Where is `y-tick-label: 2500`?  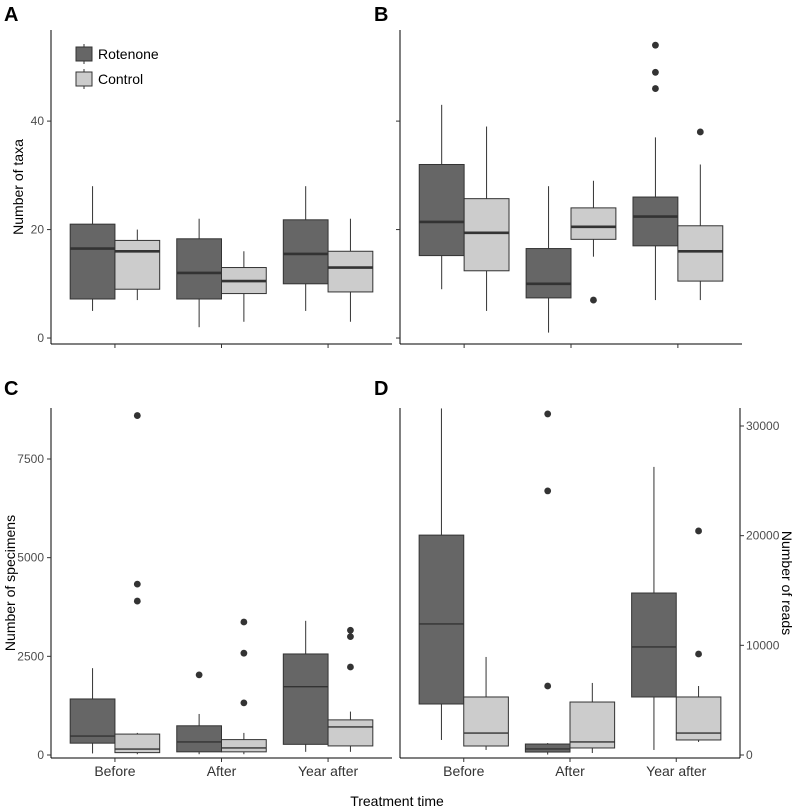
y-tick-label: 2500 is located at coordinates (30, 656).